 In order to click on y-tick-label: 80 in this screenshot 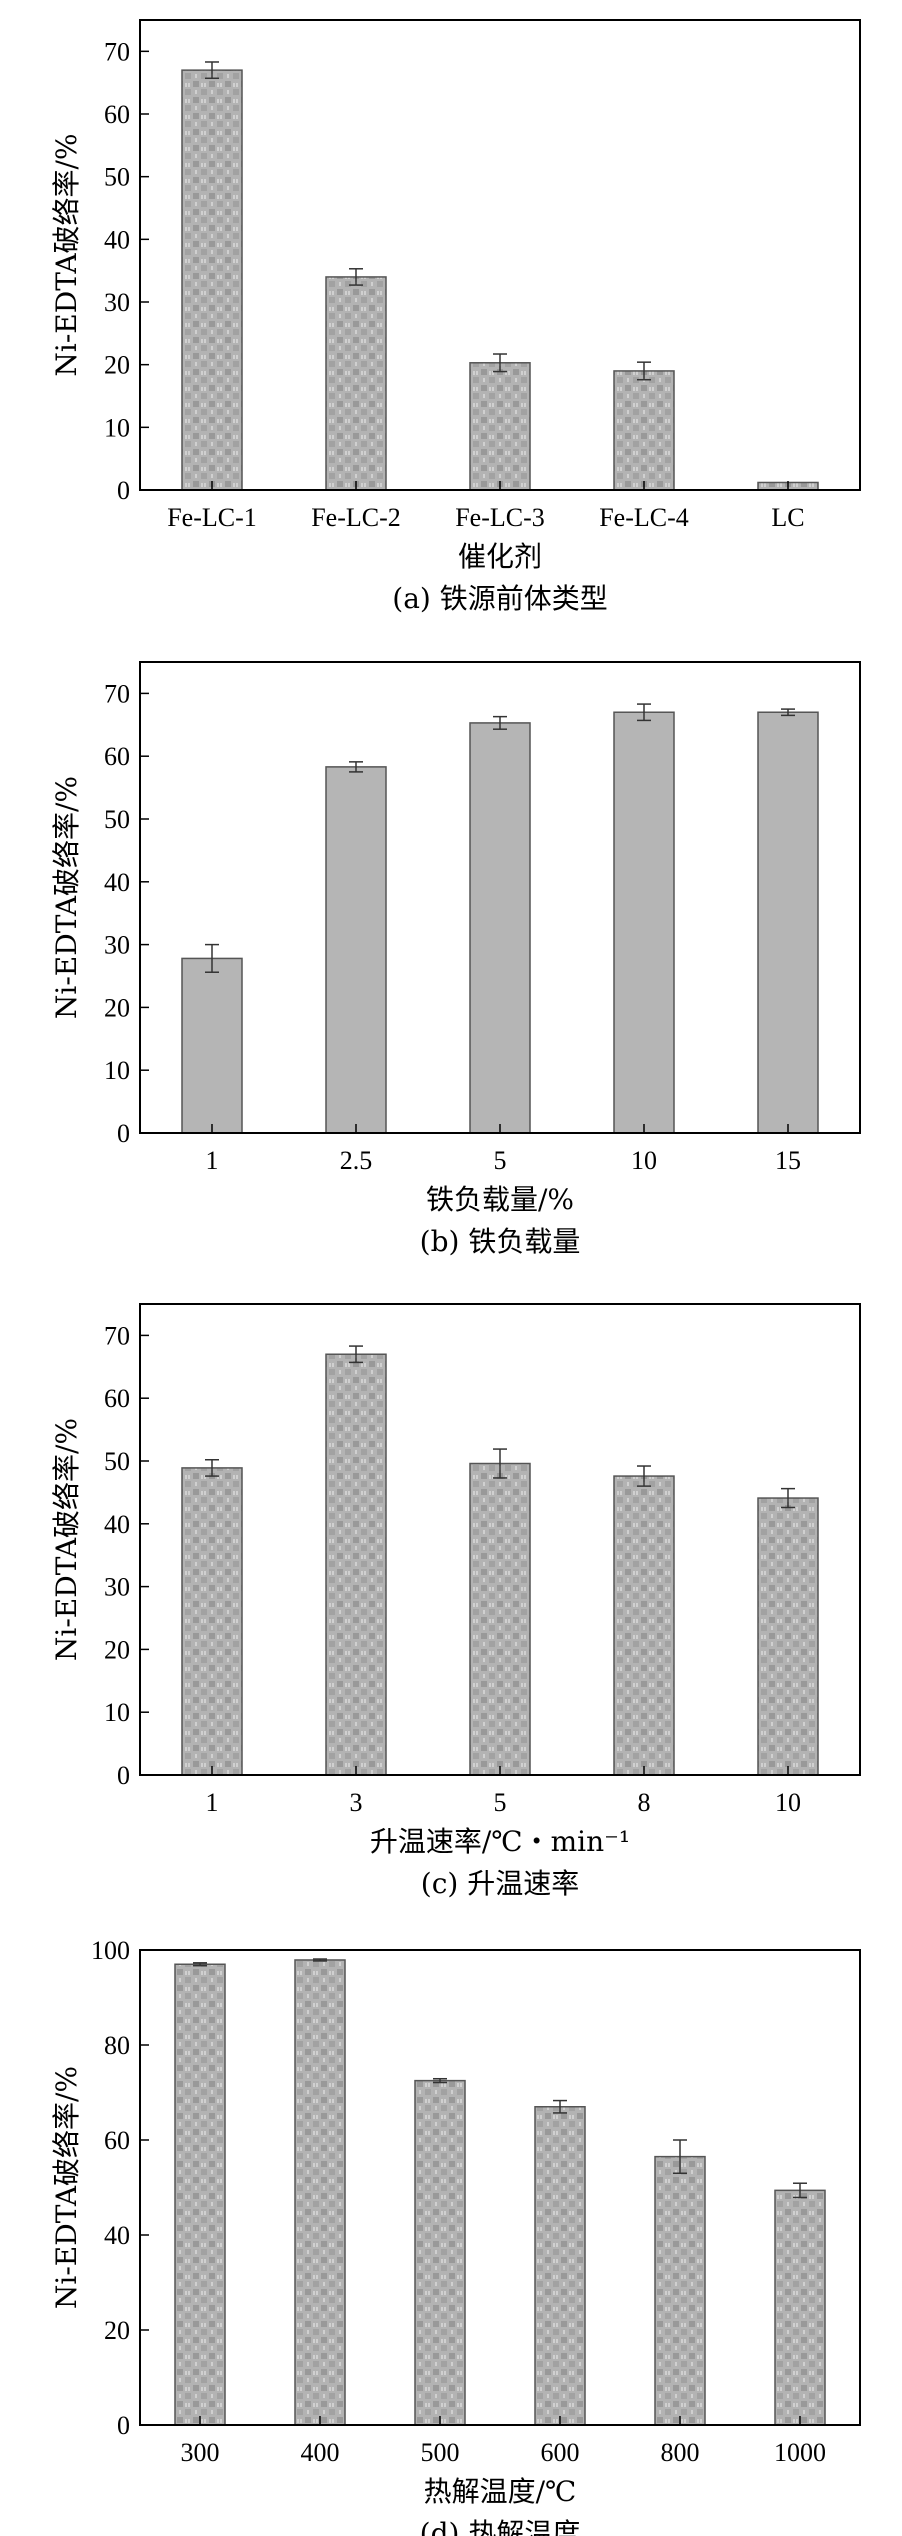, I will do `click(117, 2045)`.